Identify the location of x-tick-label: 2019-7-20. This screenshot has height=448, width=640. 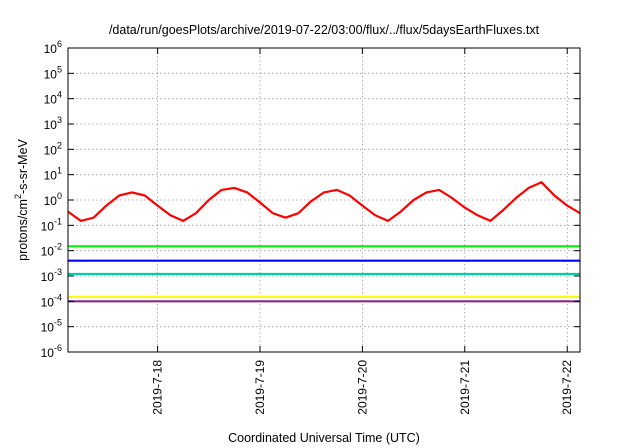
(362, 387).